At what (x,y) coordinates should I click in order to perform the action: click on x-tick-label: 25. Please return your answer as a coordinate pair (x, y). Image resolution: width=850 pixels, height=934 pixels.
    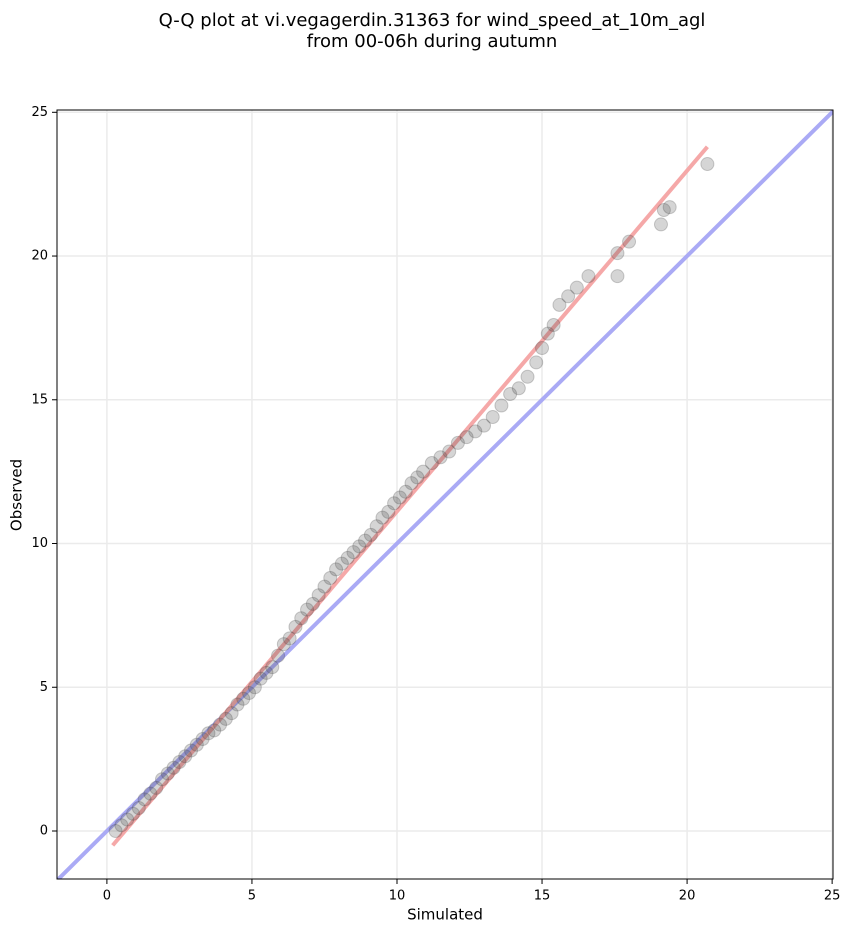
    Looking at the image, I should click on (832, 896).